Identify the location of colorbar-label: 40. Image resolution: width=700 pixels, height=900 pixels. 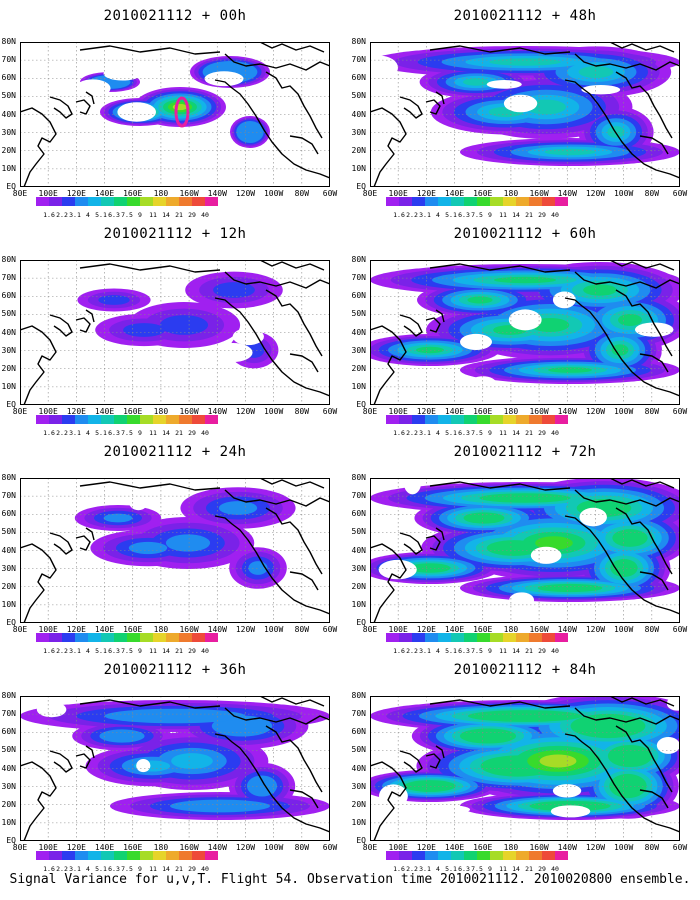
(555, 869).